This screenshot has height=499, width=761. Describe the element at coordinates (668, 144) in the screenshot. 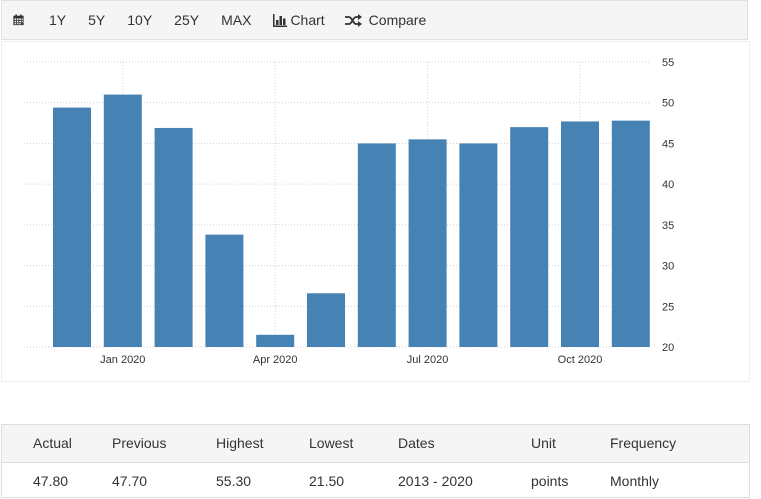

I see `y-tick-label: 45` at that location.